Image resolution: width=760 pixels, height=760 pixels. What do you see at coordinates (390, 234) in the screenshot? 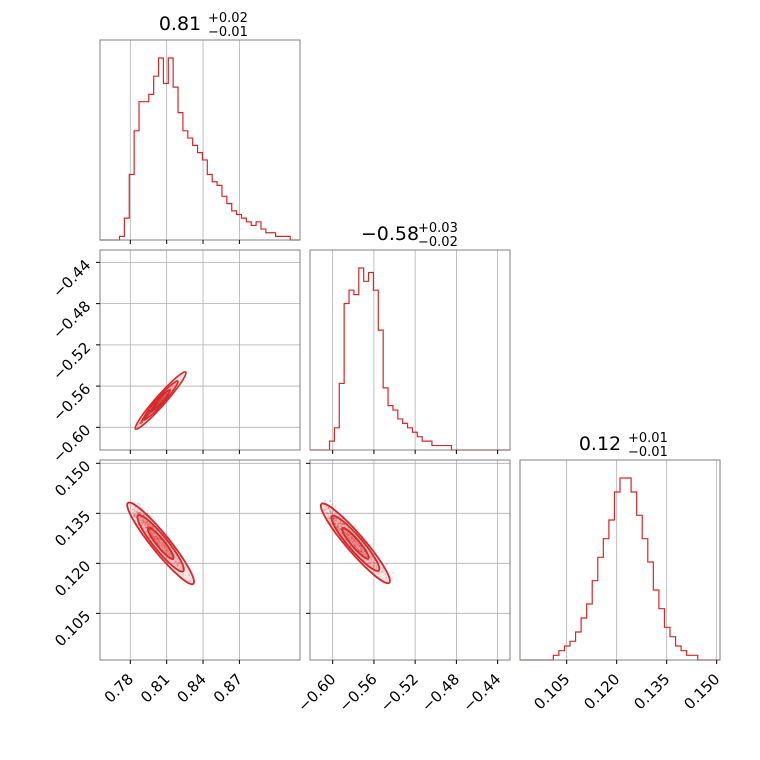
I see `hist-title: −0.58` at bounding box center [390, 234].